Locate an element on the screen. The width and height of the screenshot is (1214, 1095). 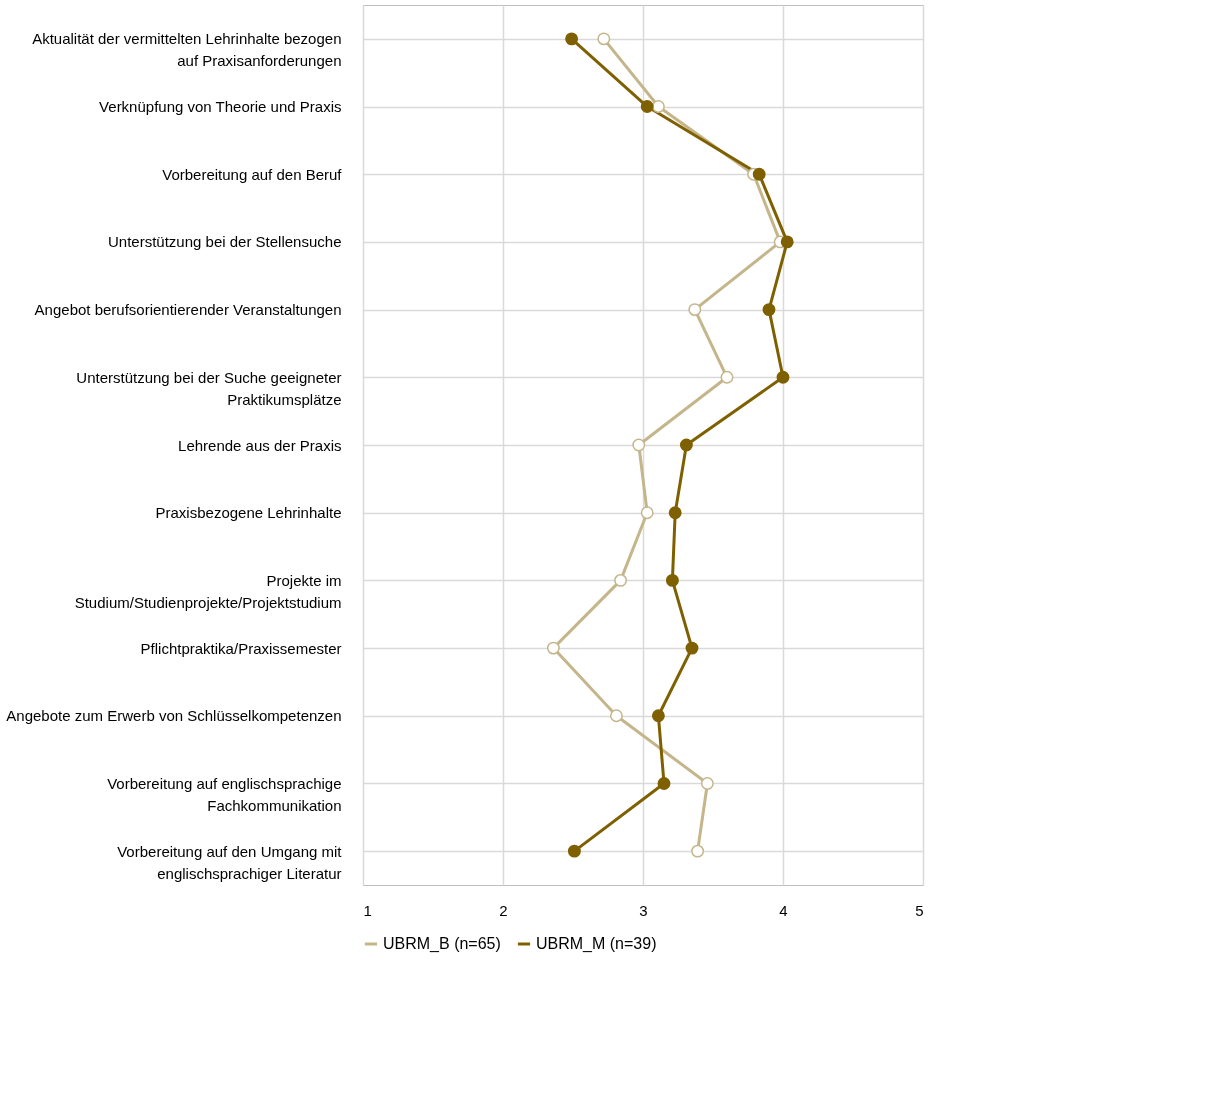
x-tick-label: 2 is located at coordinates (503, 910).